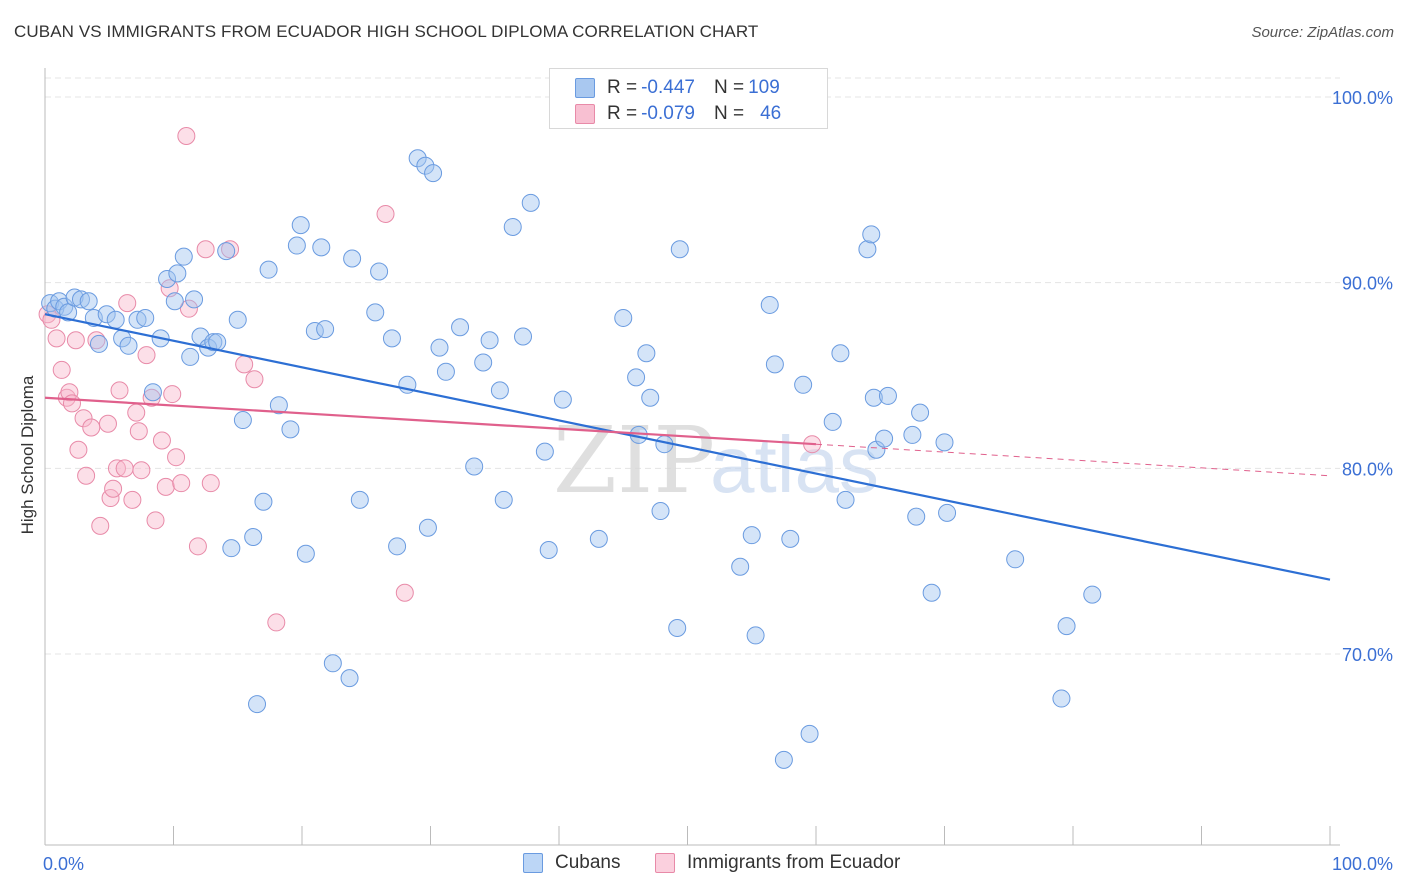 This screenshot has height=892, width=1406. What do you see at coordinates (729, 87) in the screenshot?
I see `legend-n-label: N =` at bounding box center [729, 87].